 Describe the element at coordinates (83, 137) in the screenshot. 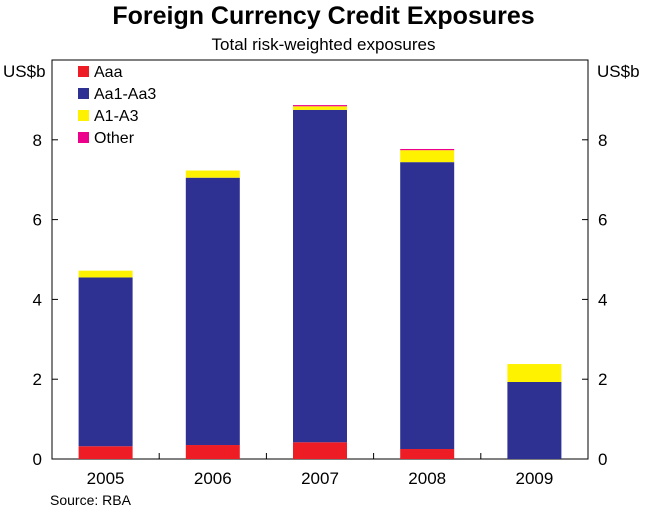

I see `legend-swatch-other` at that location.